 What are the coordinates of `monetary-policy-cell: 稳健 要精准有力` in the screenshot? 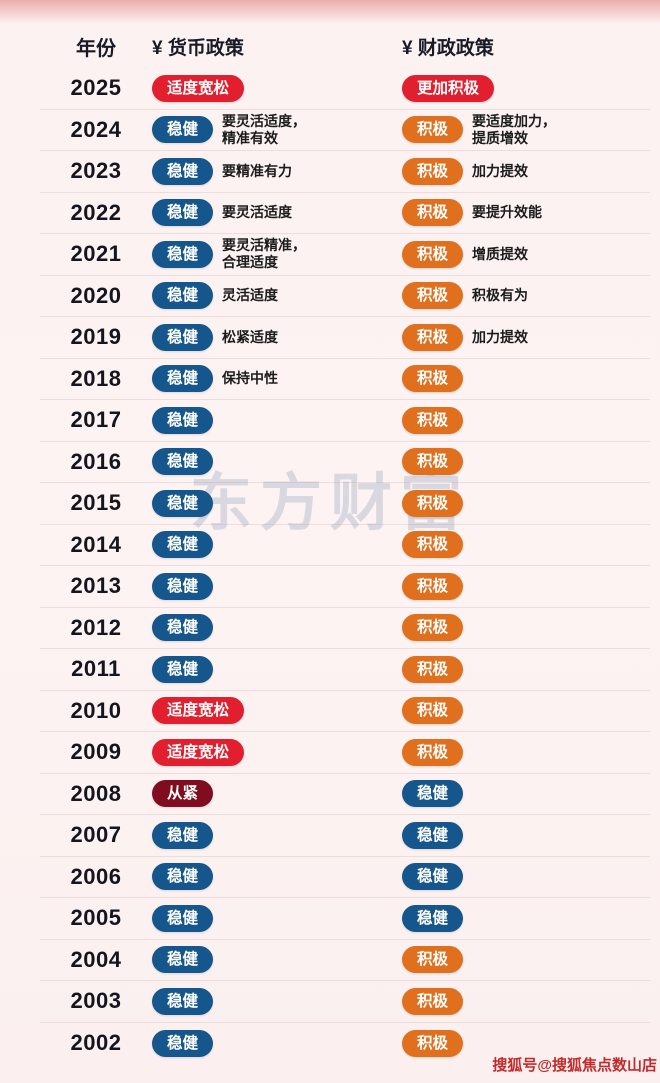 It's located at (277, 171).